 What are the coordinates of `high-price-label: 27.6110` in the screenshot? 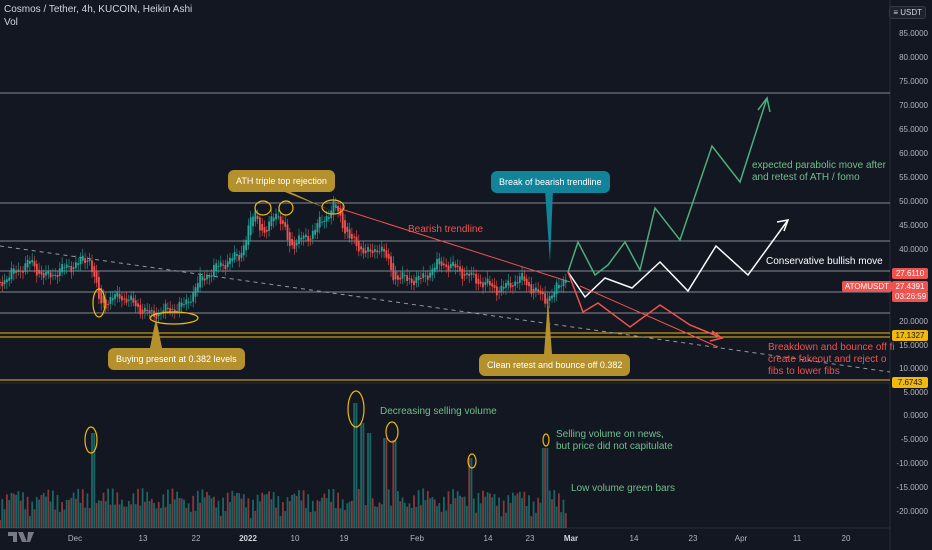 It's located at (910, 273).